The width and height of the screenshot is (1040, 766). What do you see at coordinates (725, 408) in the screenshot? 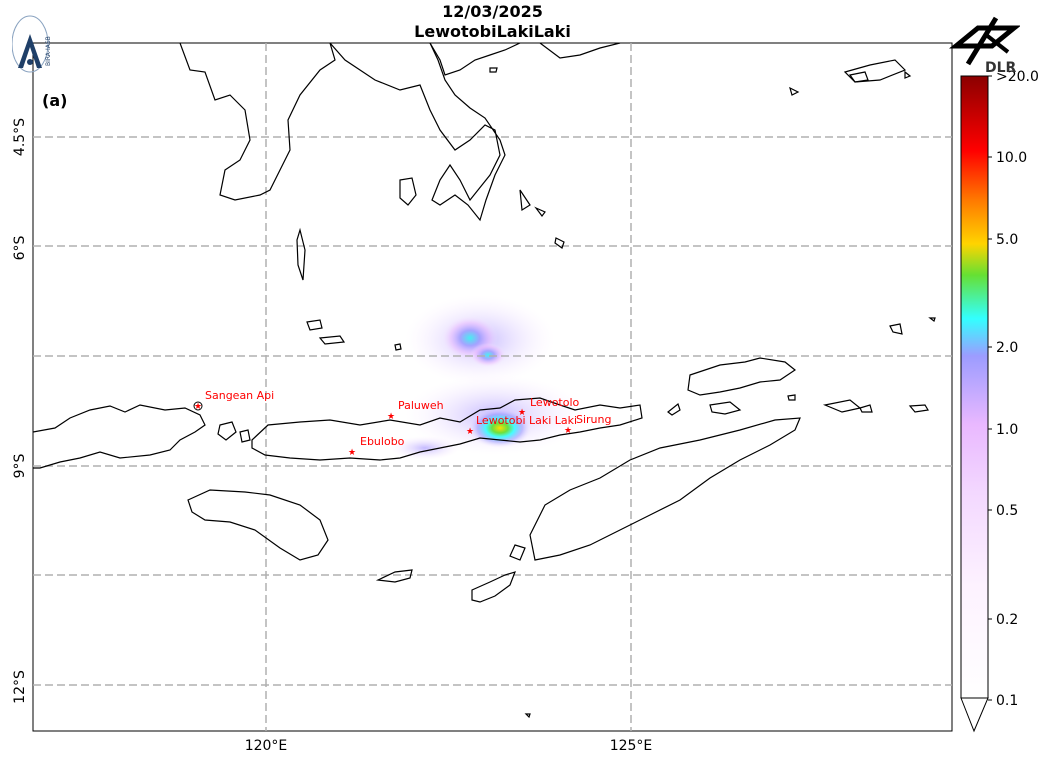
I see `coast-alor` at bounding box center [725, 408].